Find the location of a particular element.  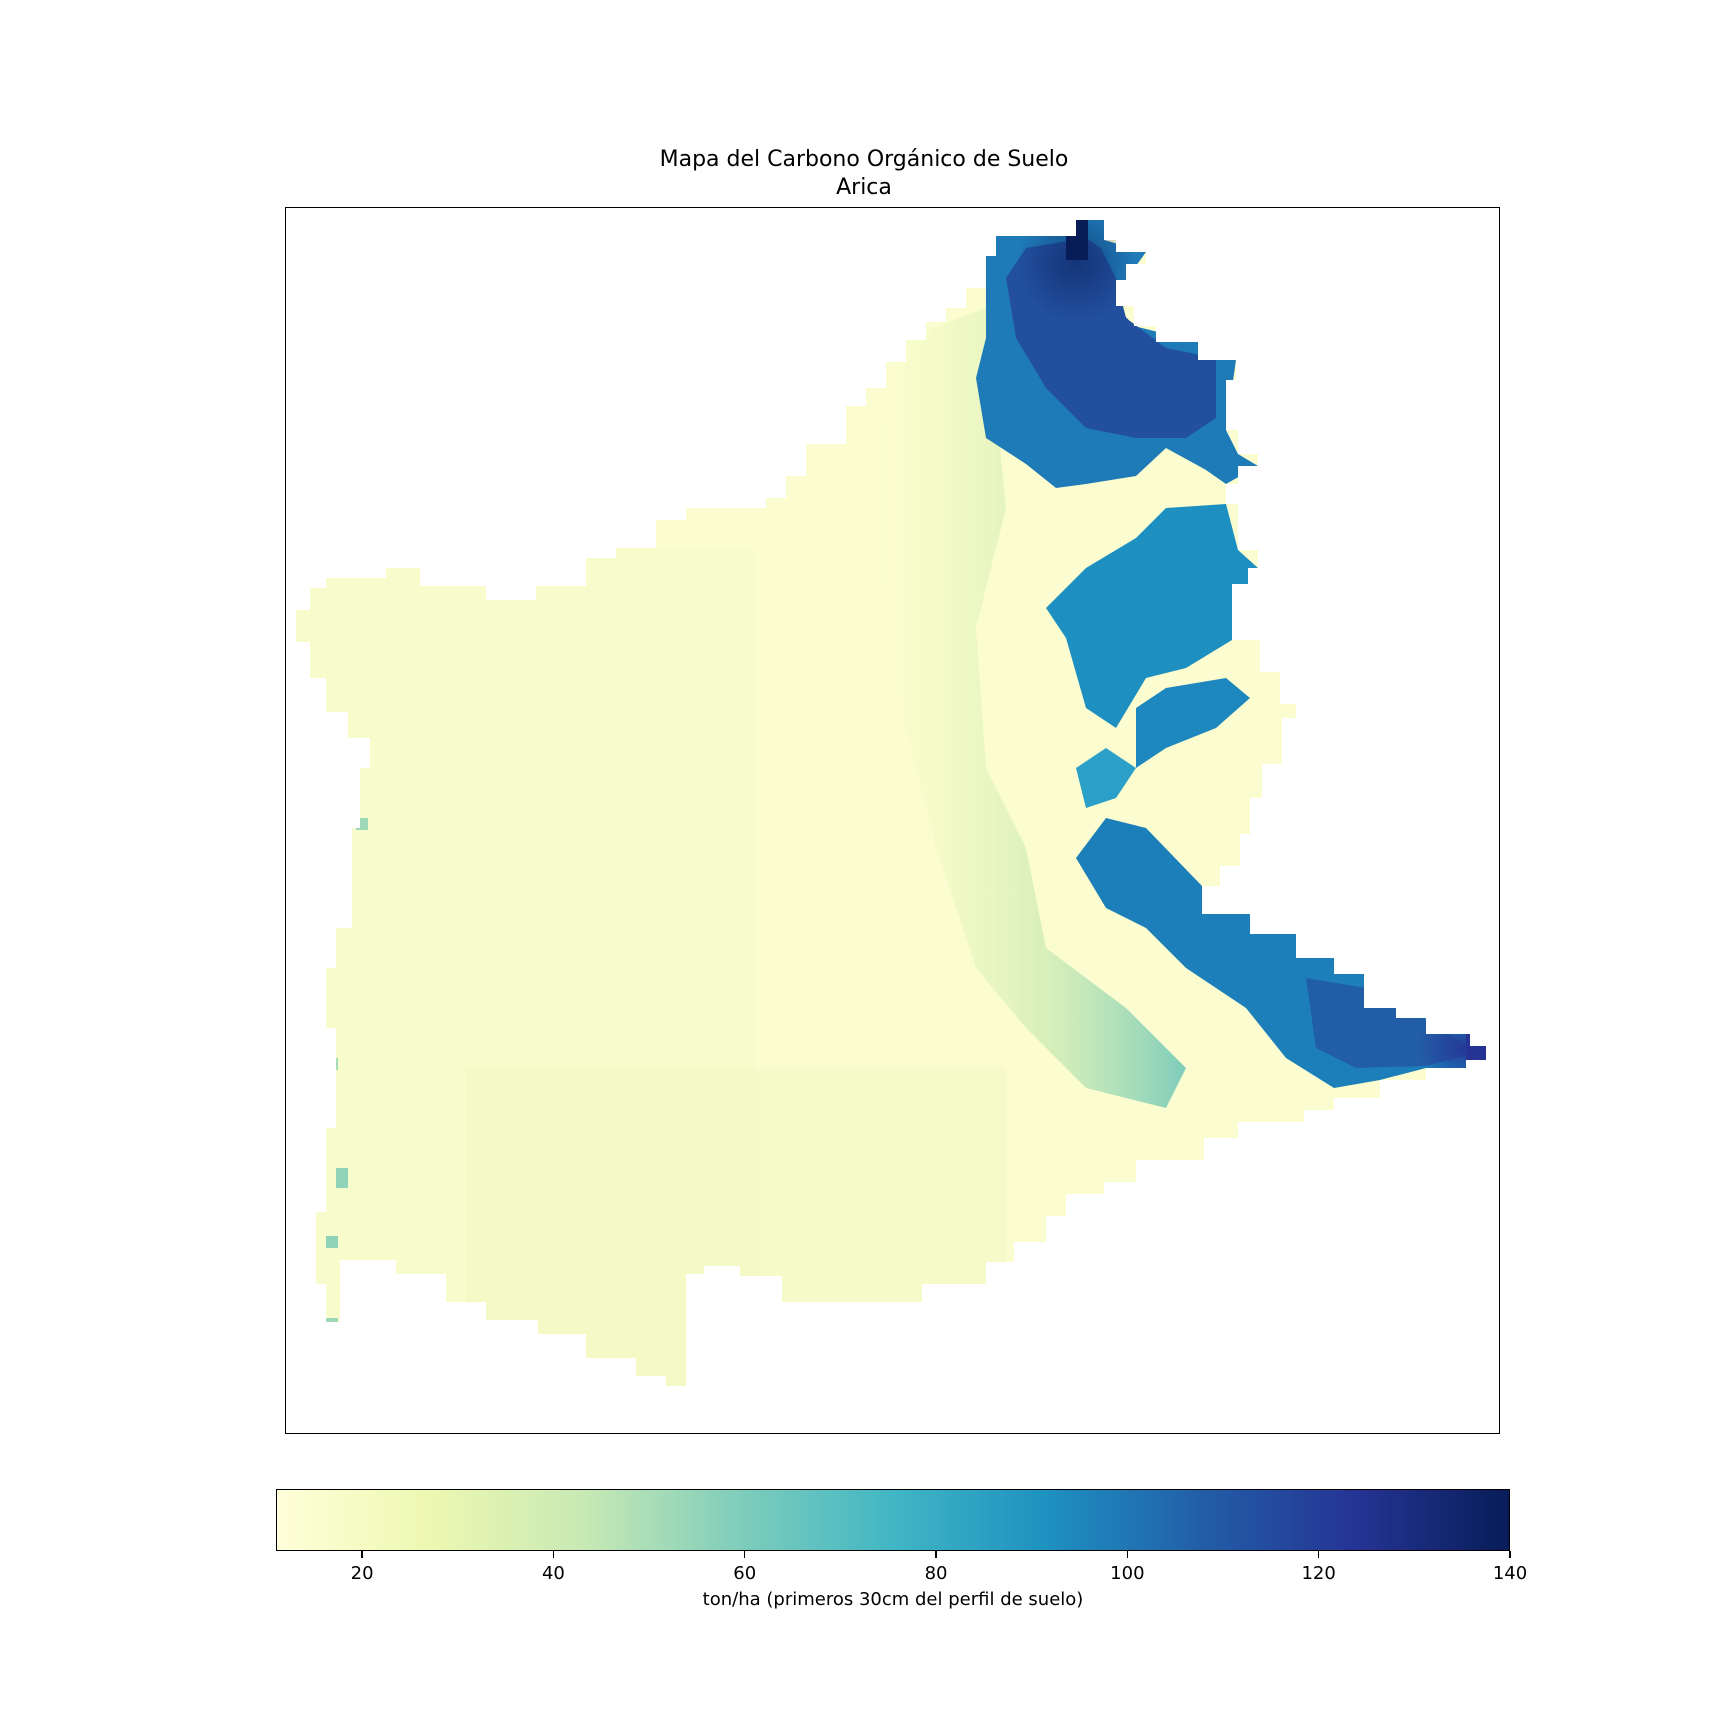

north-peak-halo is located at coordinates (1076, 271).